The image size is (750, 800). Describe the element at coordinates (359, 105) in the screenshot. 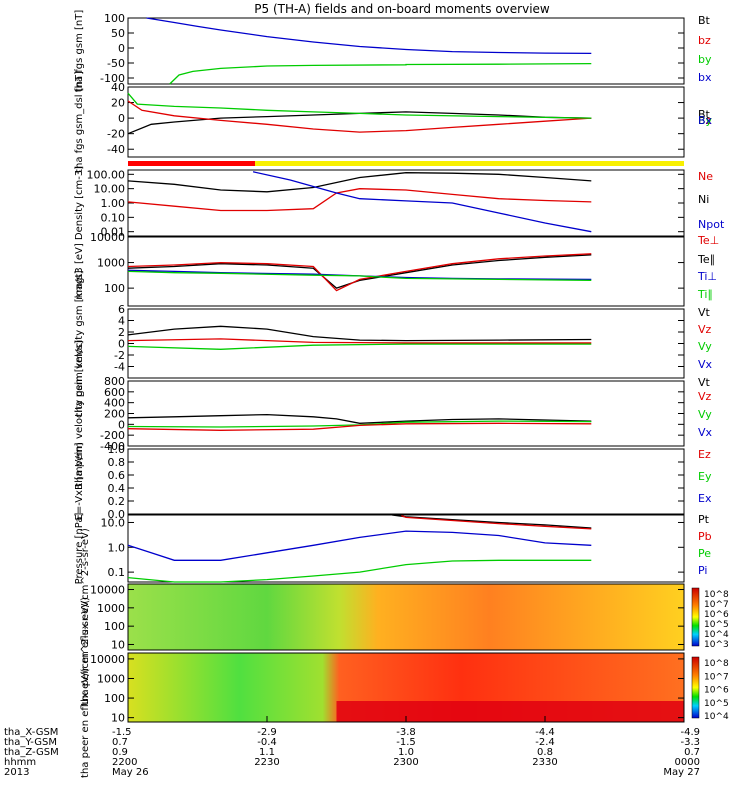

I see `series-By` at that location.